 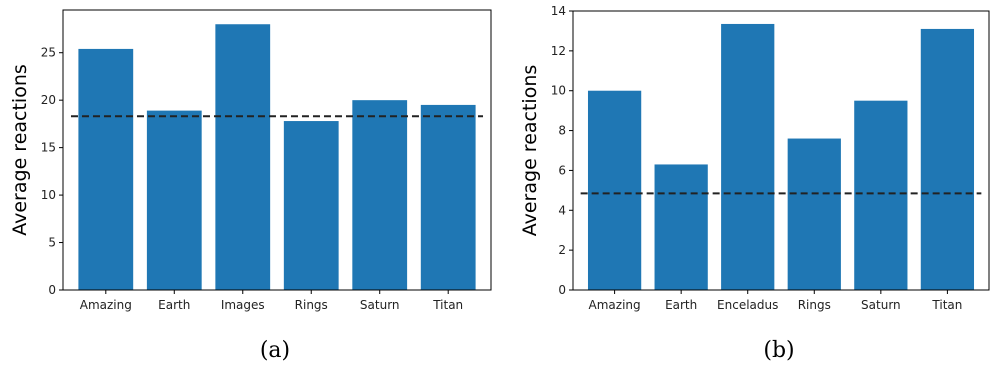 I want to click on y-tick-label: 25, so click(x=48, y=53).